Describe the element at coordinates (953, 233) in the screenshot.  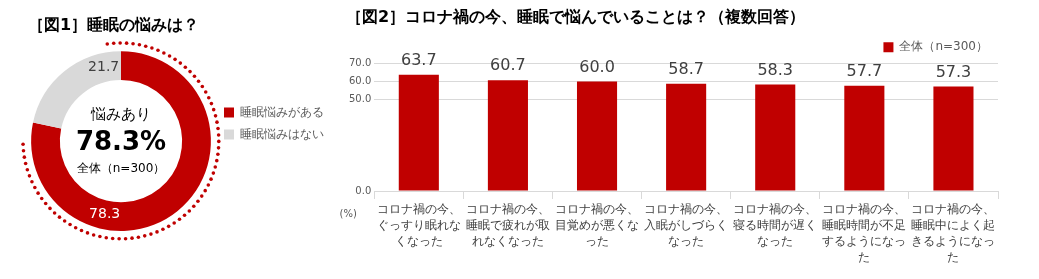
I see `x-tick-label: コロナ禍の今、睡眠中によく起きるようになった` at that location.